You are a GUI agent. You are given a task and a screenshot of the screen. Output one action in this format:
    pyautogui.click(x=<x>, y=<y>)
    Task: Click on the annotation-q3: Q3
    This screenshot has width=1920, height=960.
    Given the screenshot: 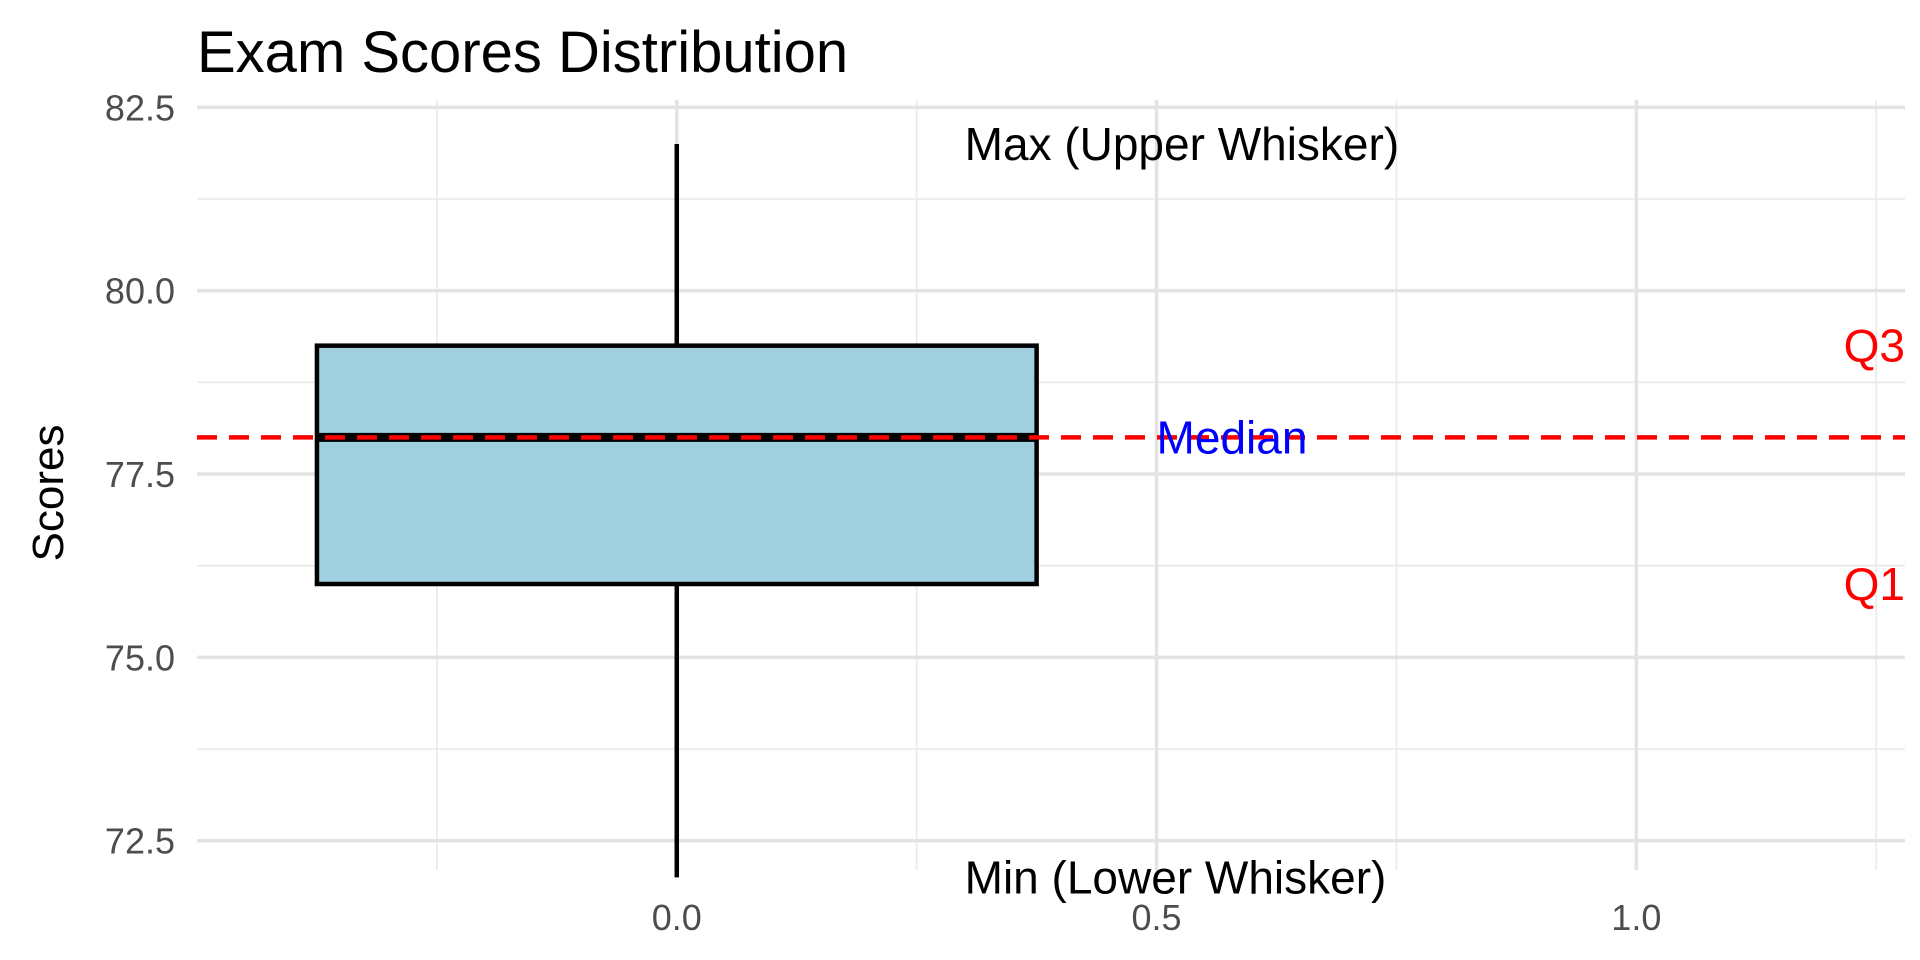 What is the action you would take?
    pyautogui.click(x=1874, y=346)
    